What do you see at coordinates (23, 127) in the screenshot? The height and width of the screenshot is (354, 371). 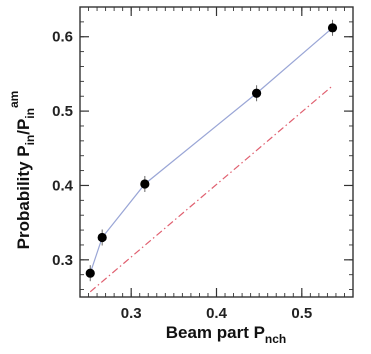 I see `y-axis-title-mid: /P` at bounding box center [23, 127].